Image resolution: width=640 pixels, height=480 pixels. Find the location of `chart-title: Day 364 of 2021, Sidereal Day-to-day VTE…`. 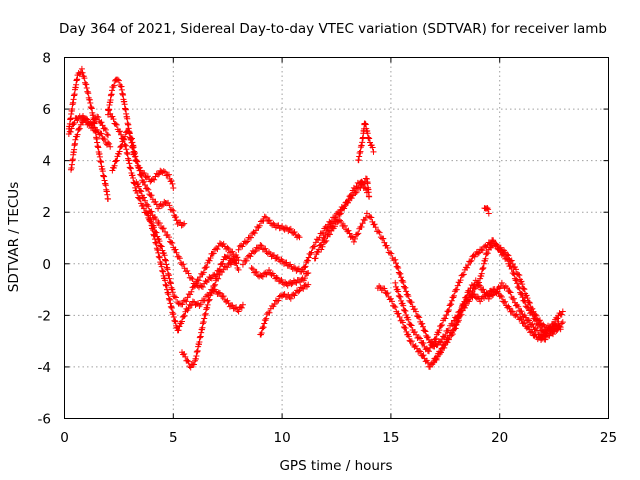

chart-title: Day 364 of 2021, Sidereal Day-to-day VTE… is located at coordinates (333, 29).